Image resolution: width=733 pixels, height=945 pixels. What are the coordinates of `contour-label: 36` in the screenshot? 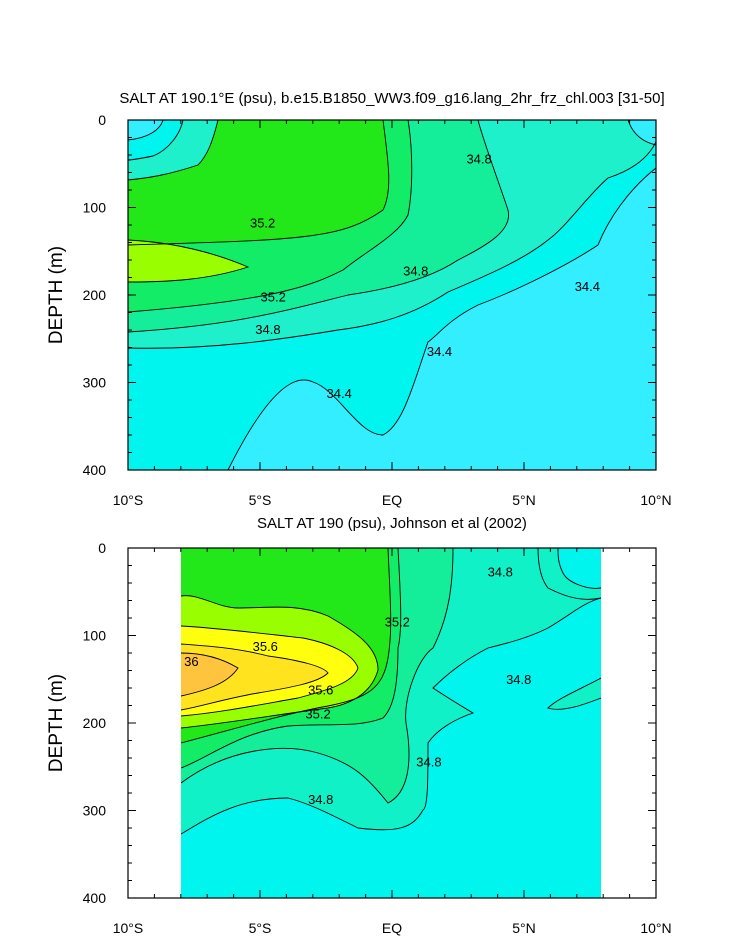 It's located at (191, 661).